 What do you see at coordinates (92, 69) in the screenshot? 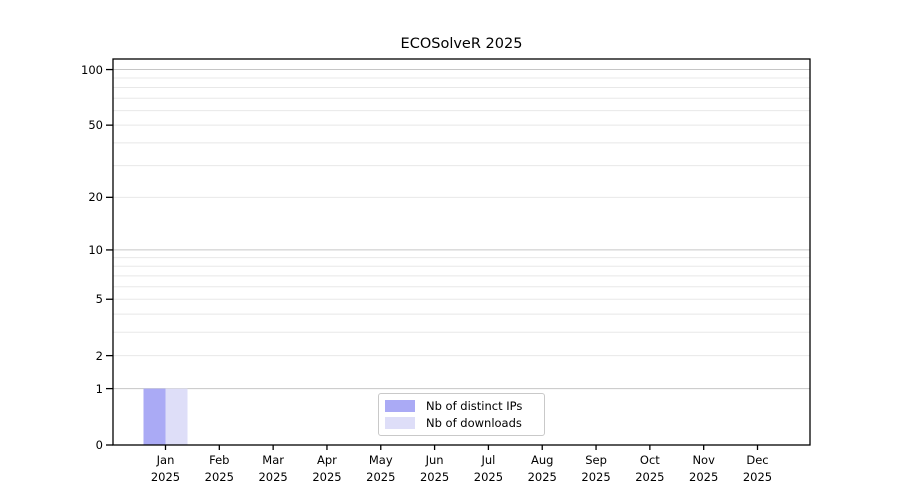
I see `y-axis-tick-label: 100` at bounding box center [92, 69].